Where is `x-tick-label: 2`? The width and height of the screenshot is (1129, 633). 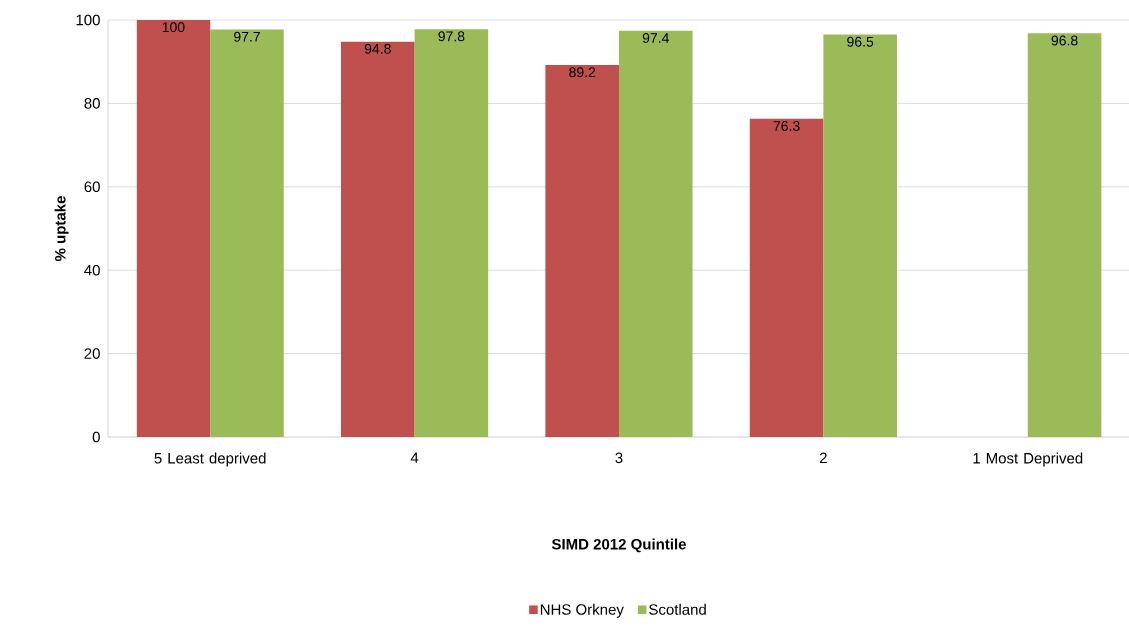 x-tick-label: 2 is located at coordinates (823, 458).